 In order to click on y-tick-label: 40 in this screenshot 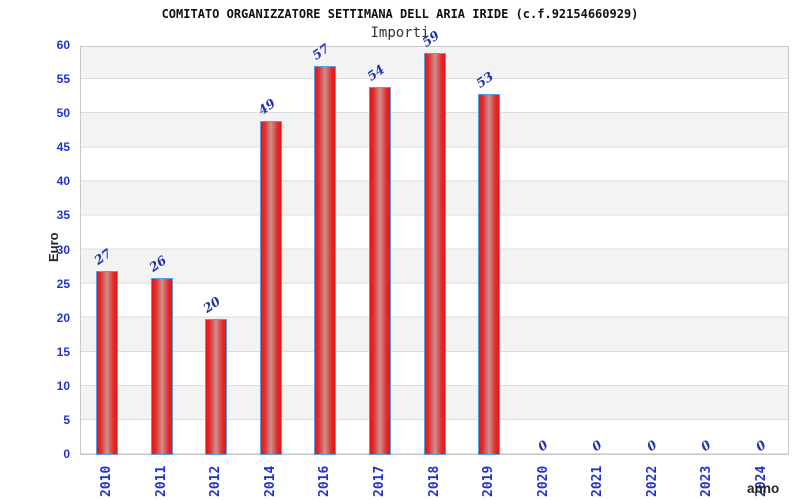, I will do `click(63, 181)`.